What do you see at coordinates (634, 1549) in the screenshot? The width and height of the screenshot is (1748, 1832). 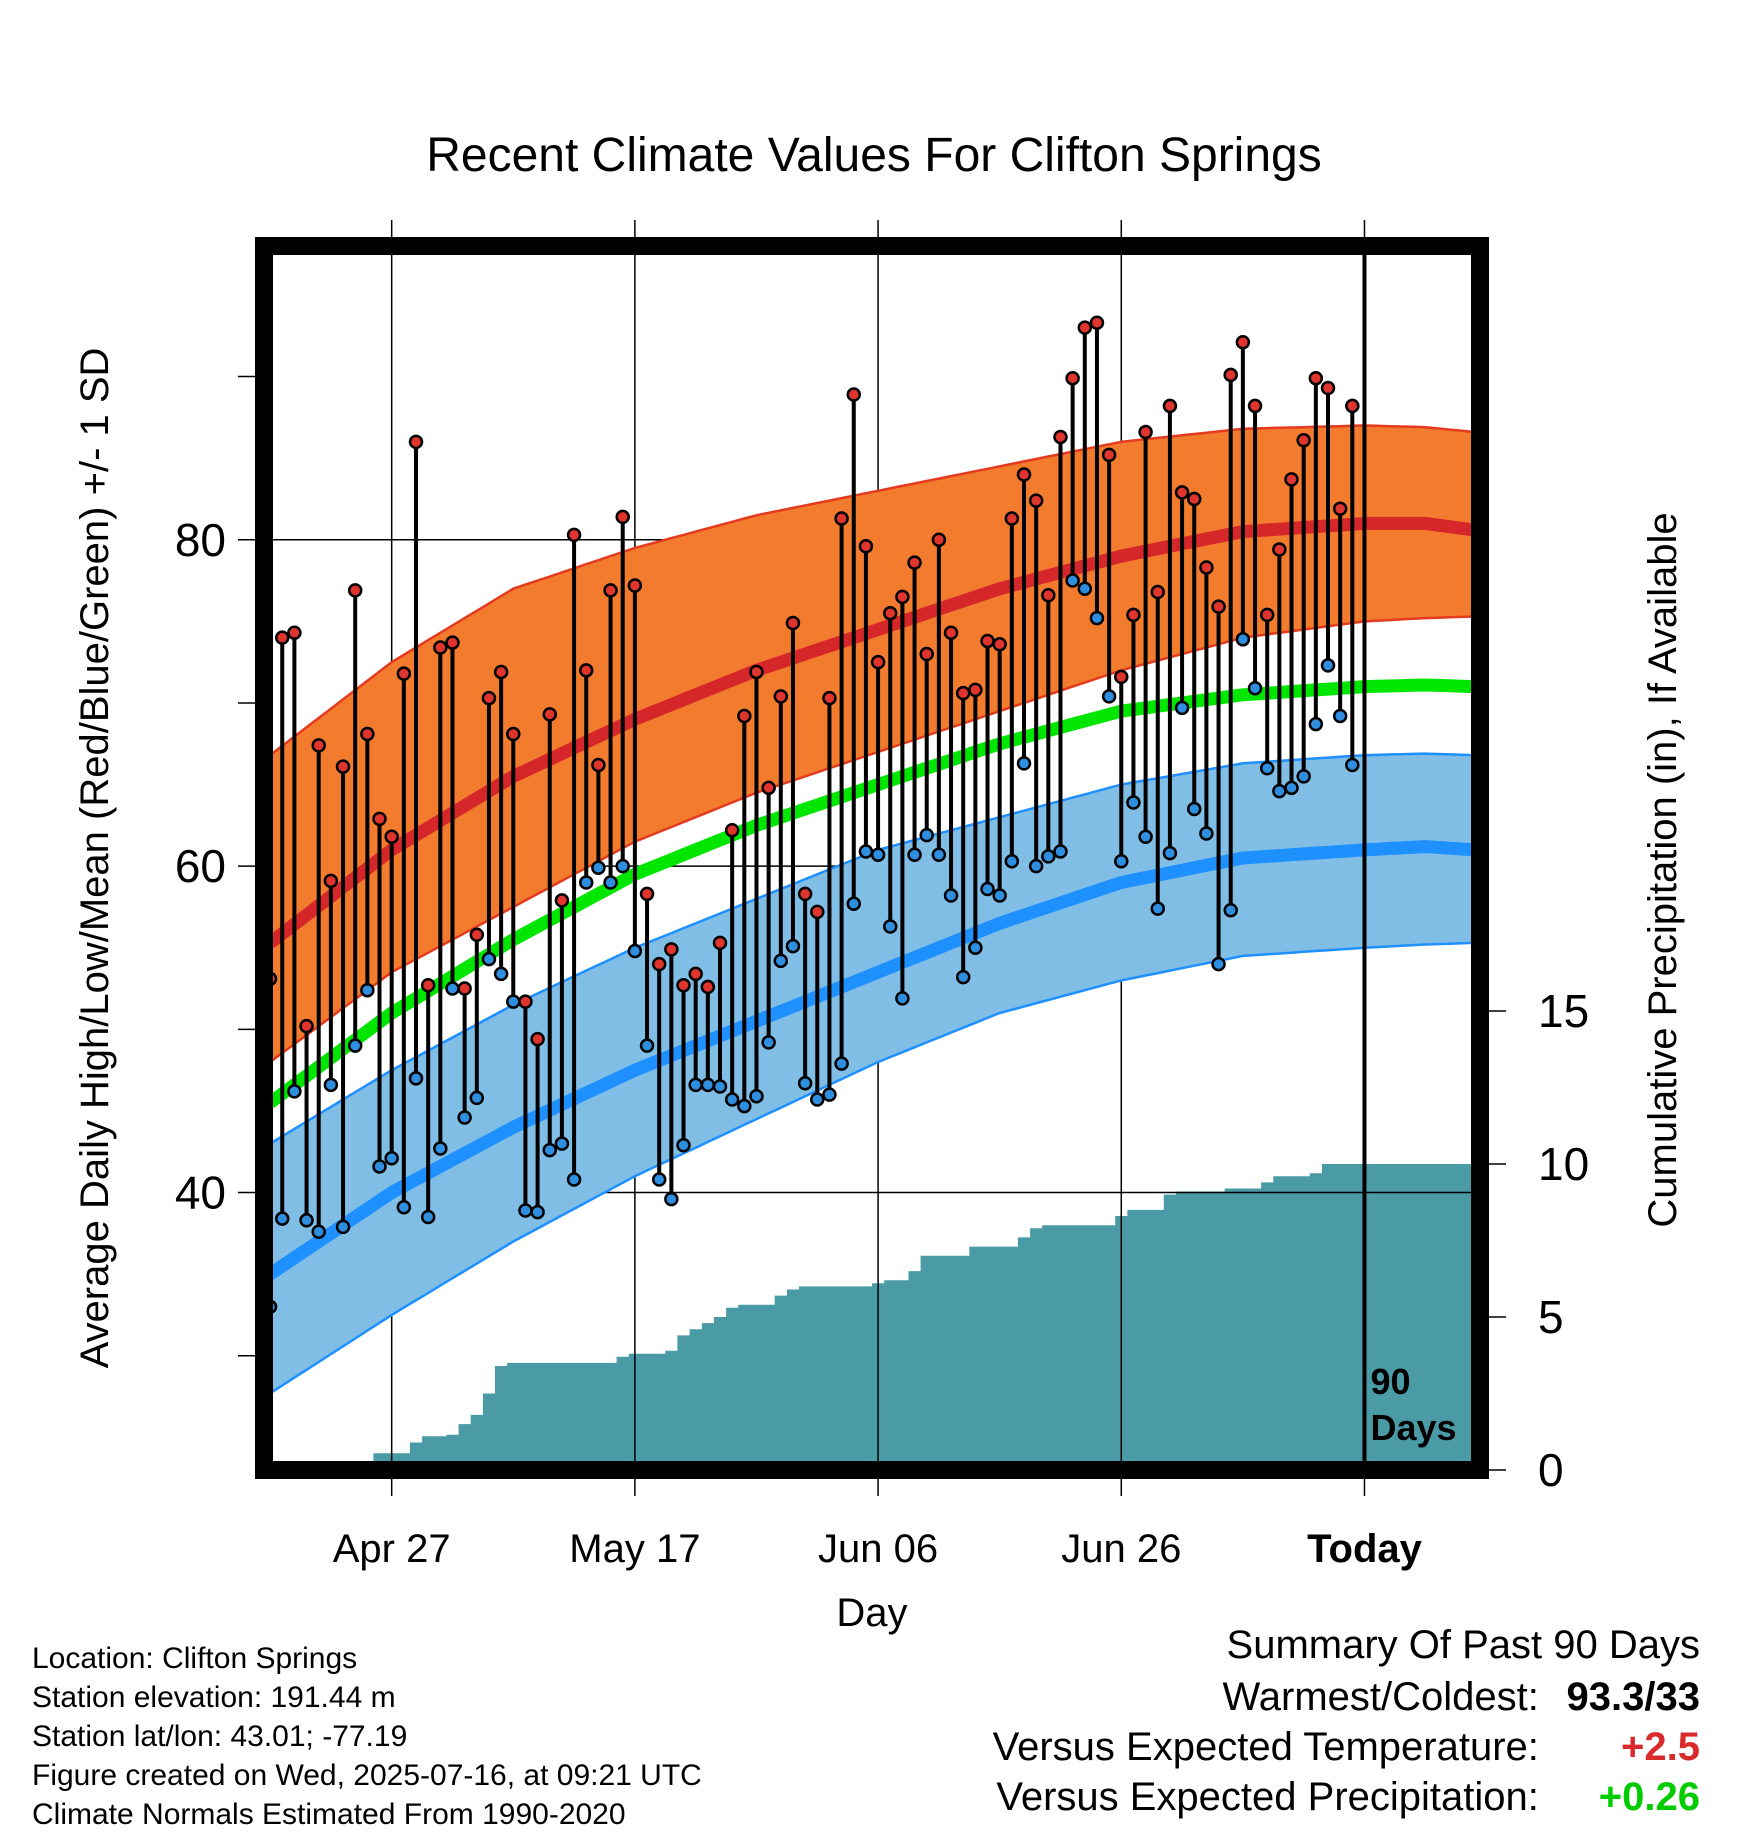 I see `x-tick-label: May 17` at bounding box center [634, 1549].